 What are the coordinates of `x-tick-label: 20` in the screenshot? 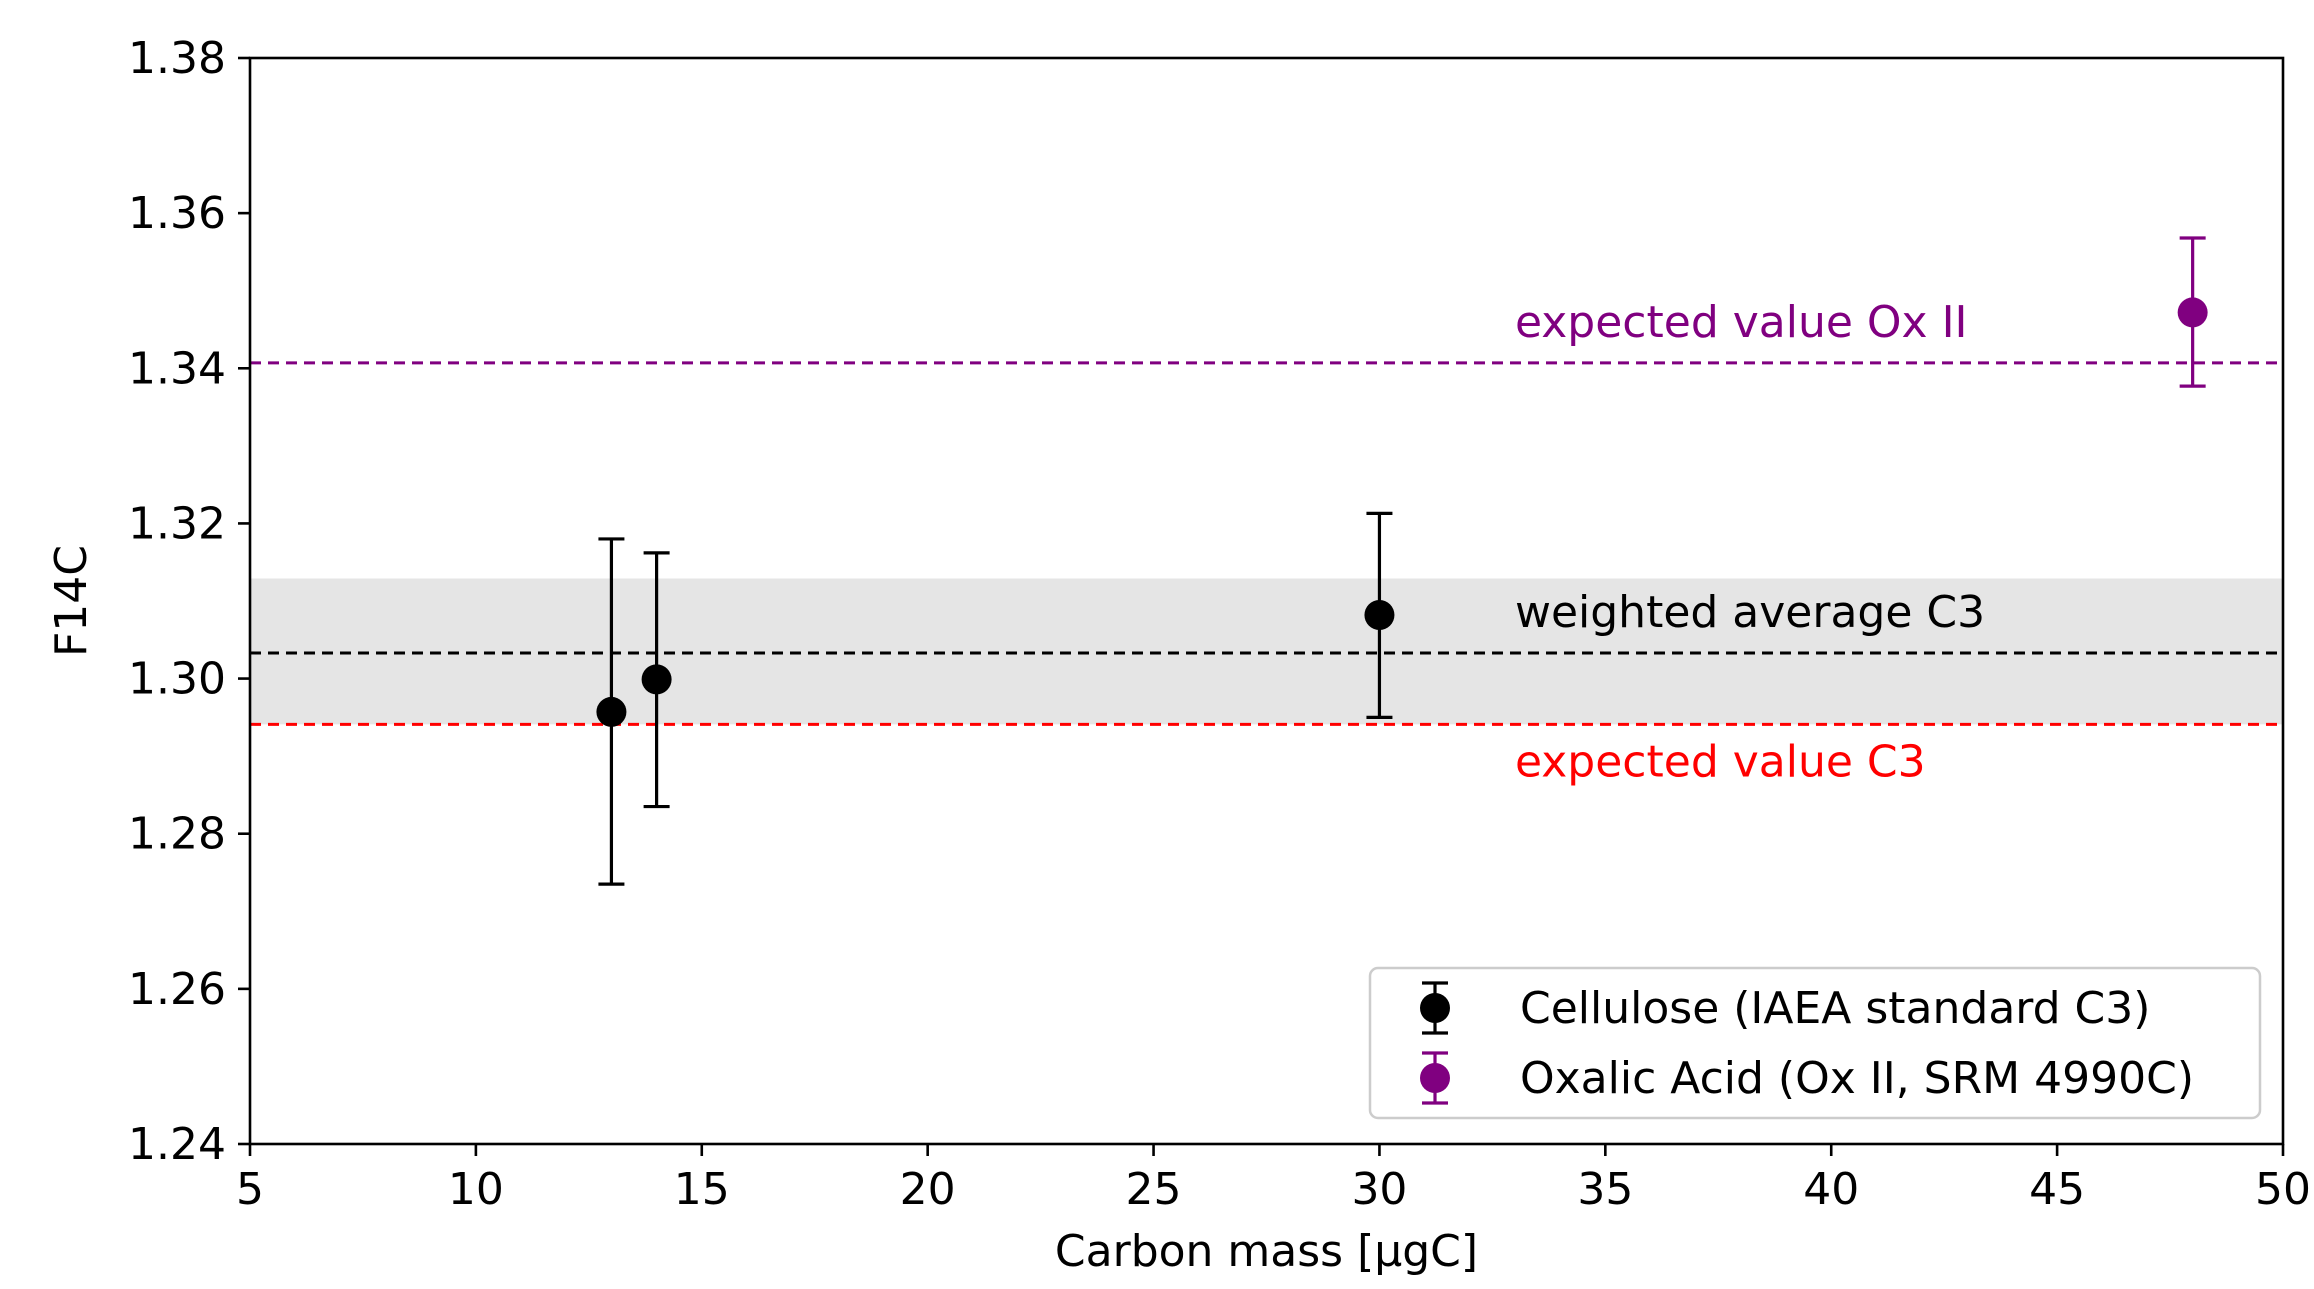 It's located at (928, 1189).